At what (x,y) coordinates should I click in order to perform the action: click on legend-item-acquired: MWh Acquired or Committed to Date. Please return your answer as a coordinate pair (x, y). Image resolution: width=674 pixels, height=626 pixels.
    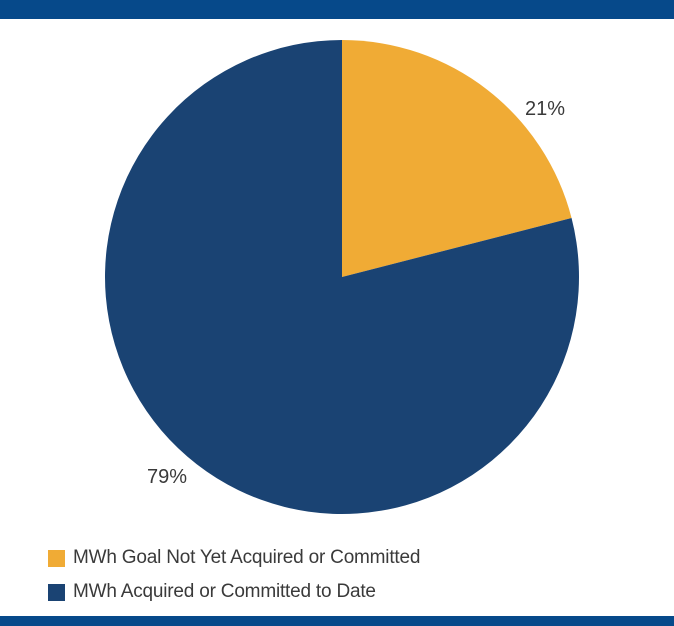
    Looking at the image, I should click on (234, 592).